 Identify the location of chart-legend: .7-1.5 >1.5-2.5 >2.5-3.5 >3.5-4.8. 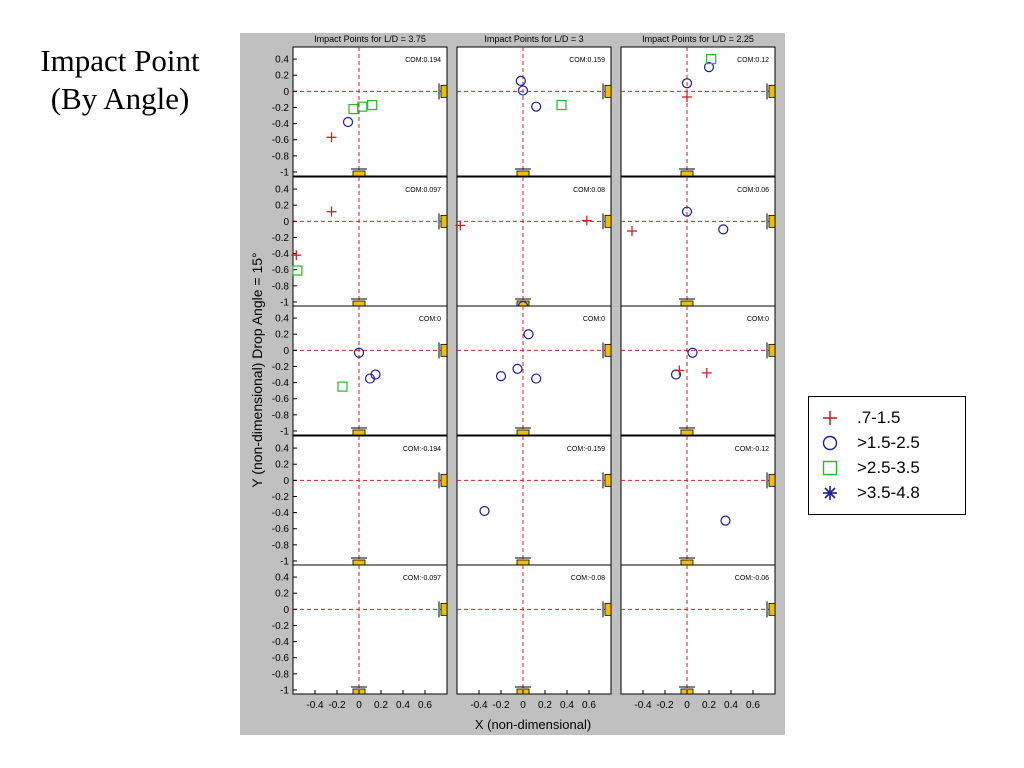
(887, 455).